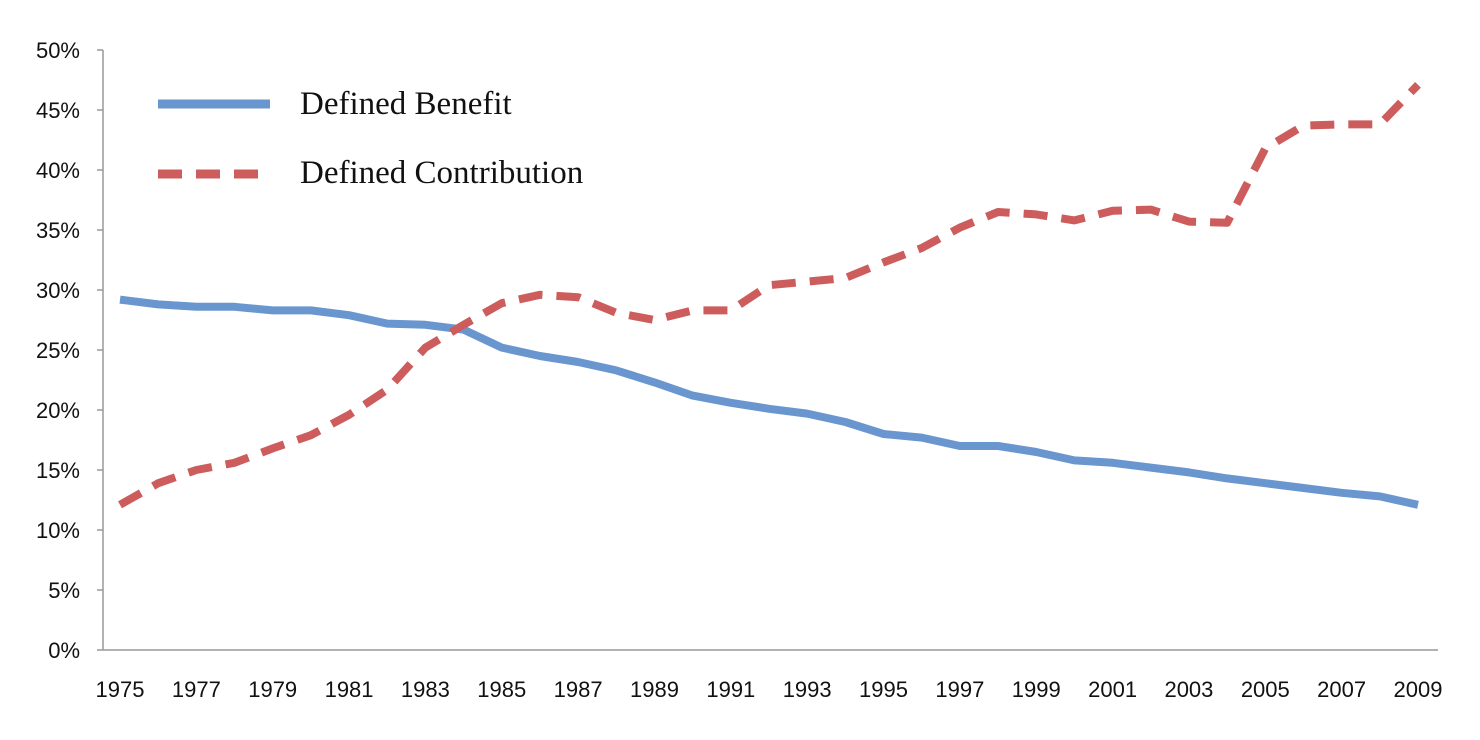 The image size is (1480, 740). I want to click on x-tick-label: 1993, so click(807, 689).